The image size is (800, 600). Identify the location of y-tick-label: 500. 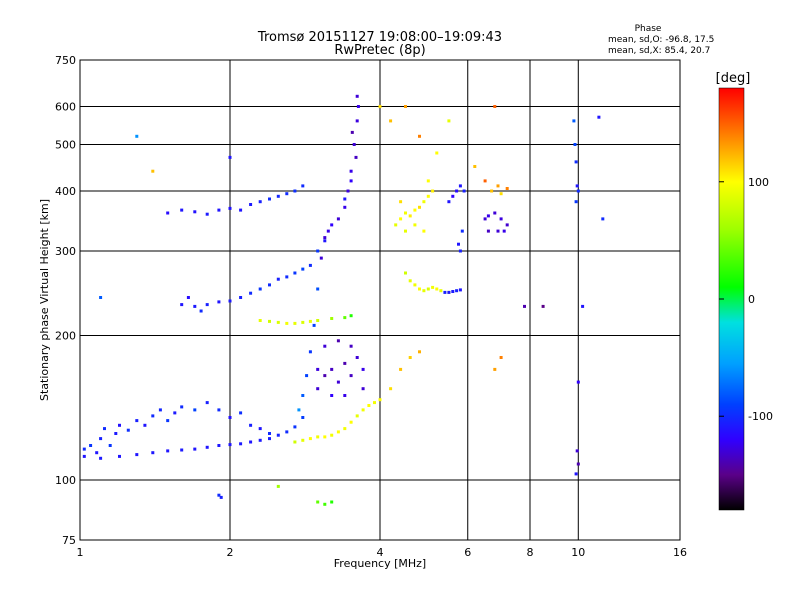
(65, 145).